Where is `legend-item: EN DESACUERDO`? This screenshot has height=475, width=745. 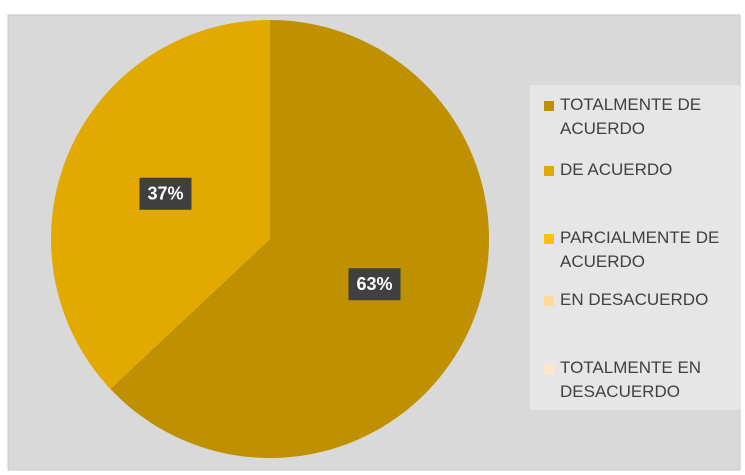
legend-item: EN DESACUERDO is located at coordinates (644, 300).